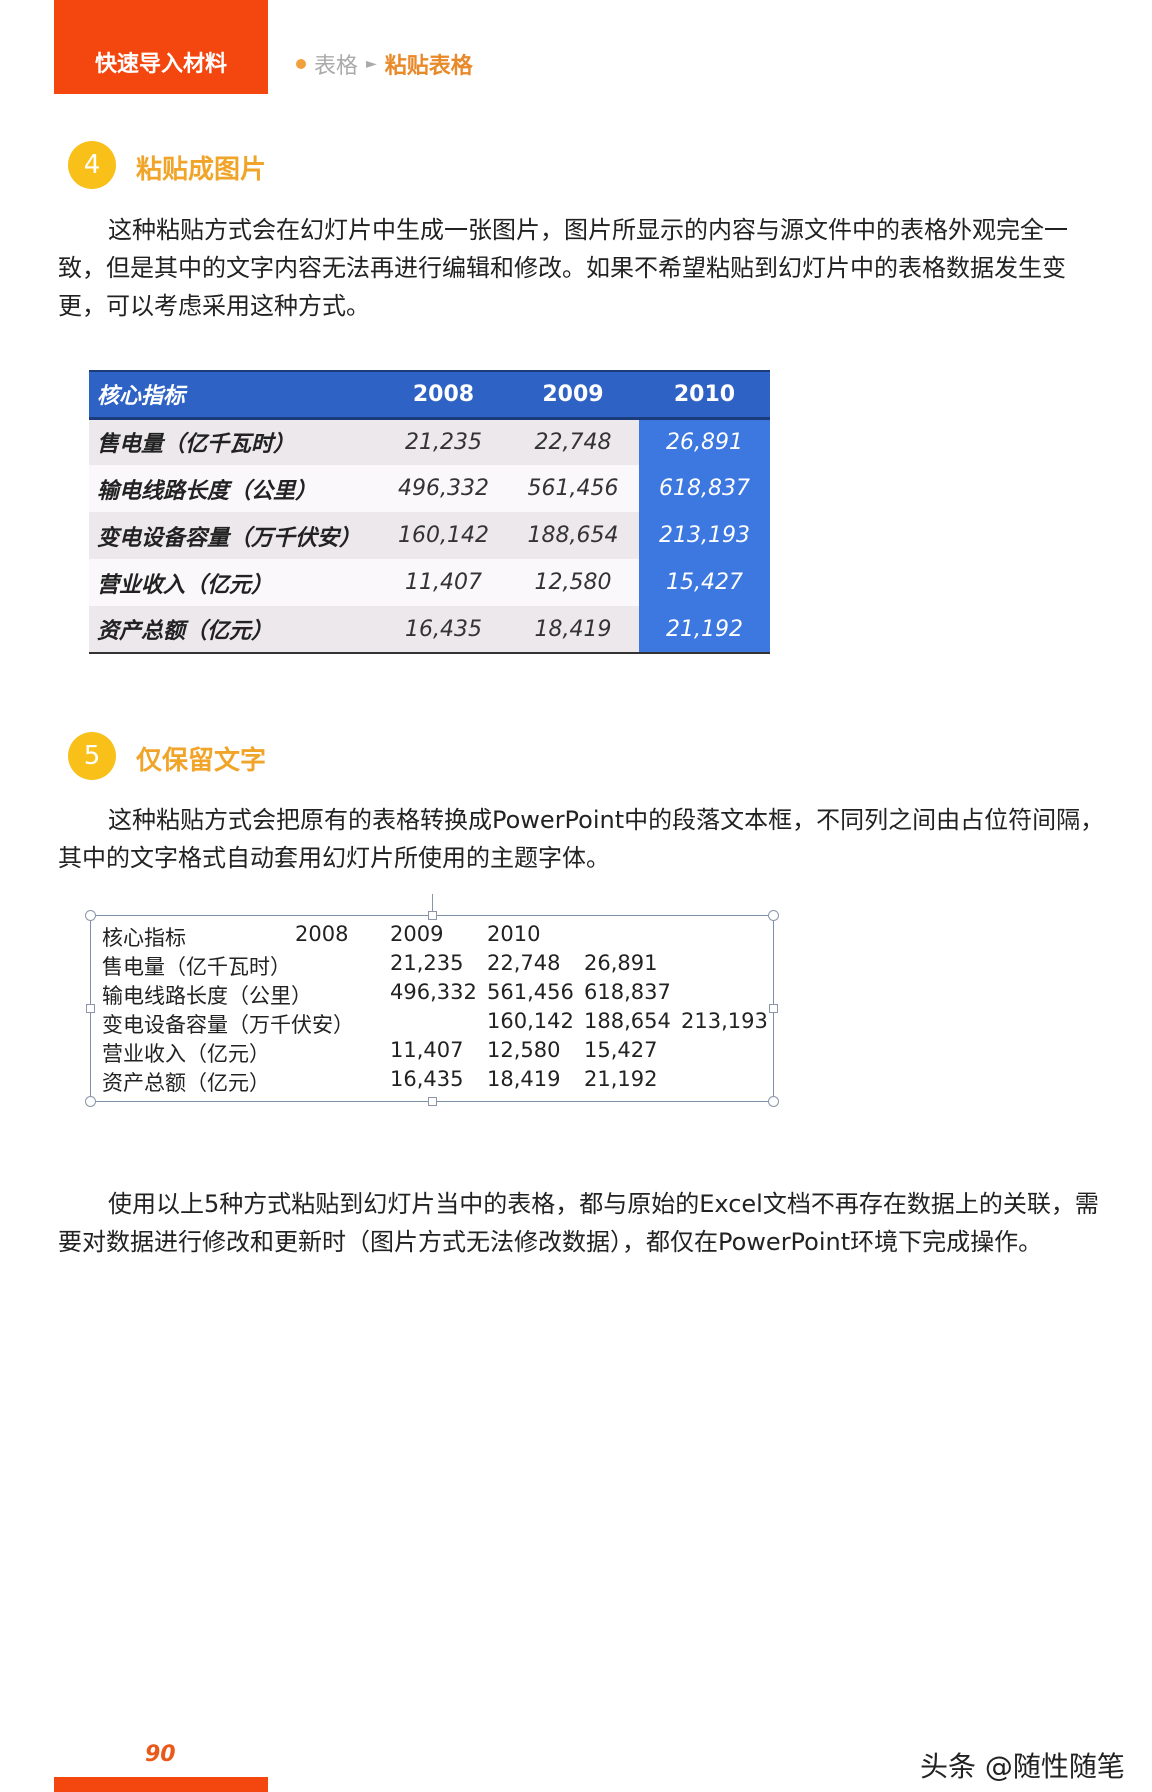 This screenshot has height=1792, width=1152. Describe the element at coordinates (704, 488) in the screenshot. I see `cell-value: 618,837` at that location.